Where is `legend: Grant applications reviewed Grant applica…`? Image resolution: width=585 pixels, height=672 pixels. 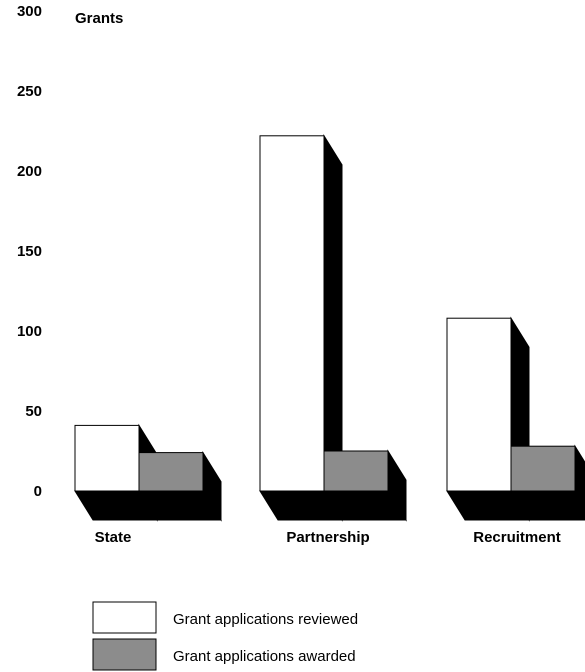 legend: Grant applications reviewed Grant applica… is located at coordinates (225, 636).